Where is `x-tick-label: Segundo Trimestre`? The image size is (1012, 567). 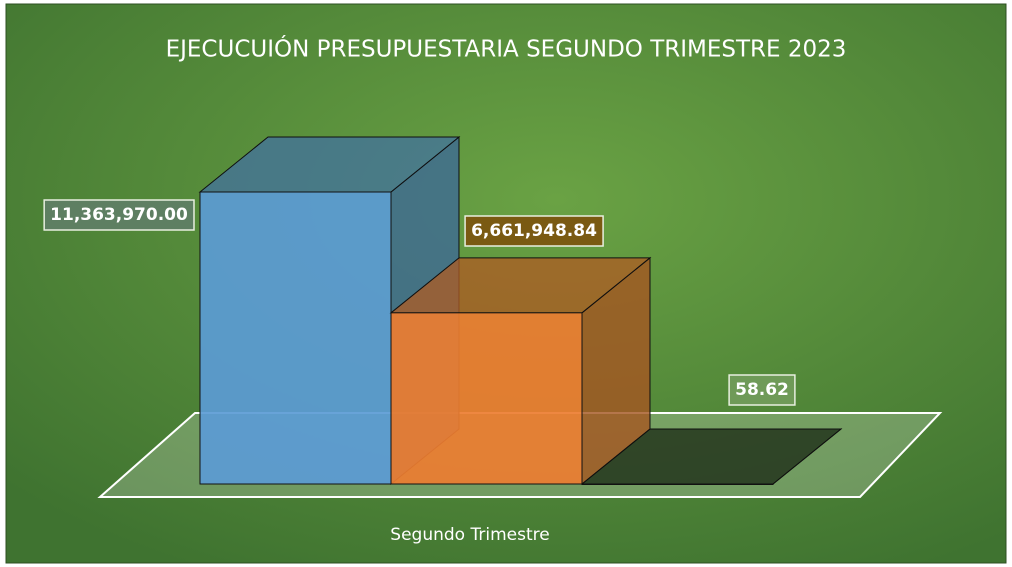 x-tick-label: Segundo Trimestre is located at coordinates (469, 535).